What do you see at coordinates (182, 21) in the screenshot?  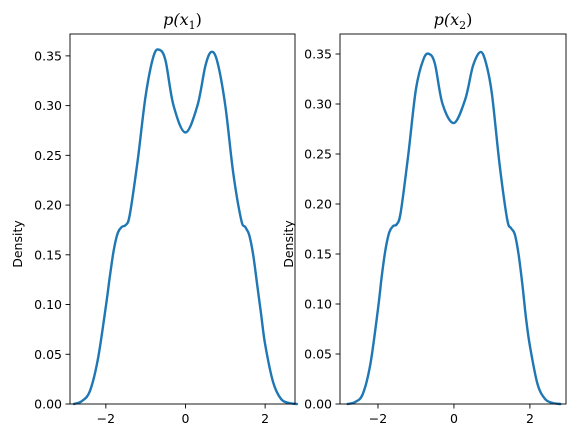 I see `chart-title: p(x1)` at bounding box center [182, 21].